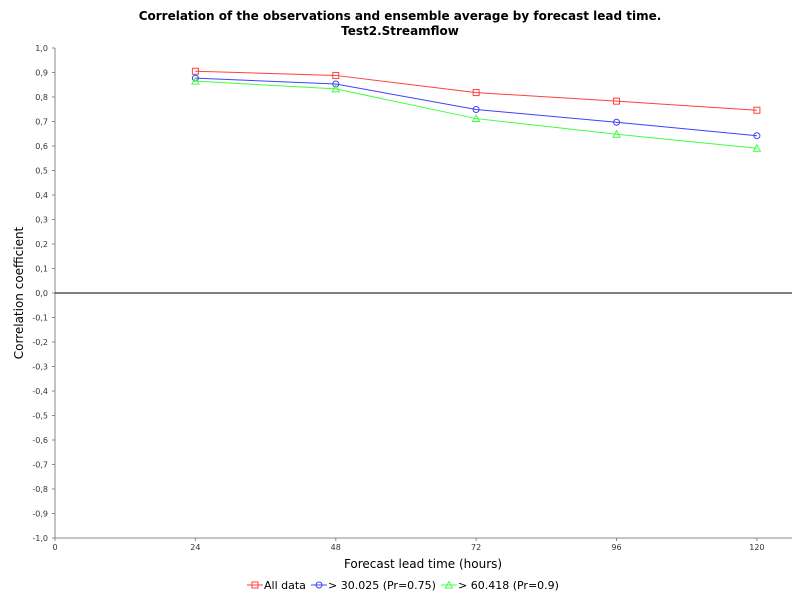  I want to click on x-tick-label: 24, so click(195, 547).